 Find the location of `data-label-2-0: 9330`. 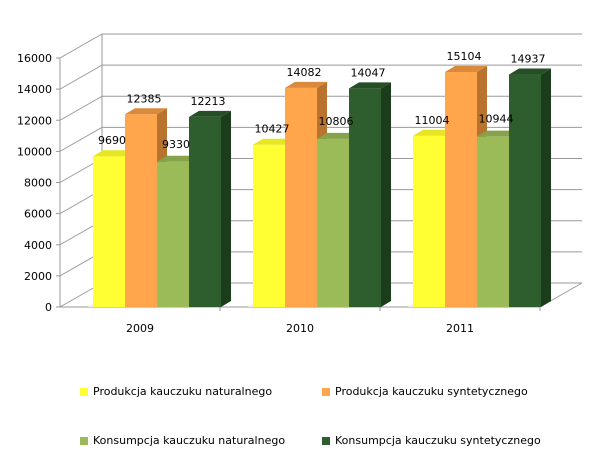

data-label-2-0: 9330 is located at coordinates (176, 144).